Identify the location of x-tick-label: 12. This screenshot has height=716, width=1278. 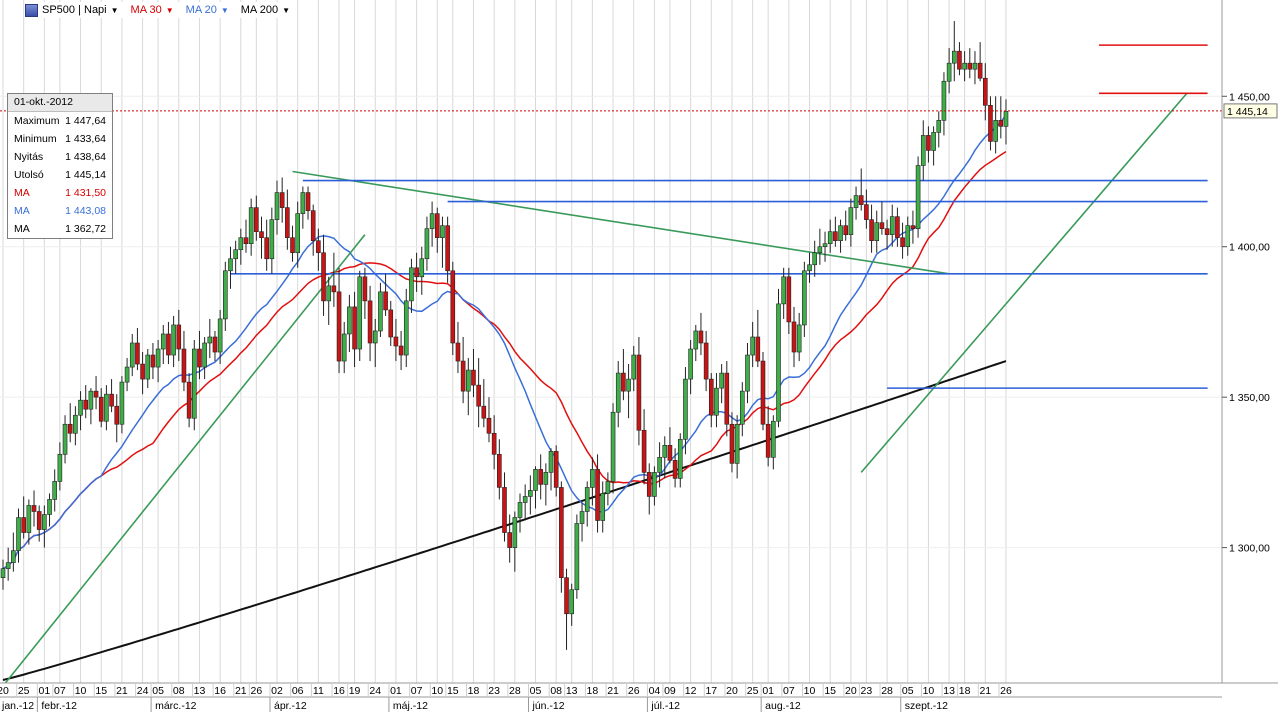
(691, 691).